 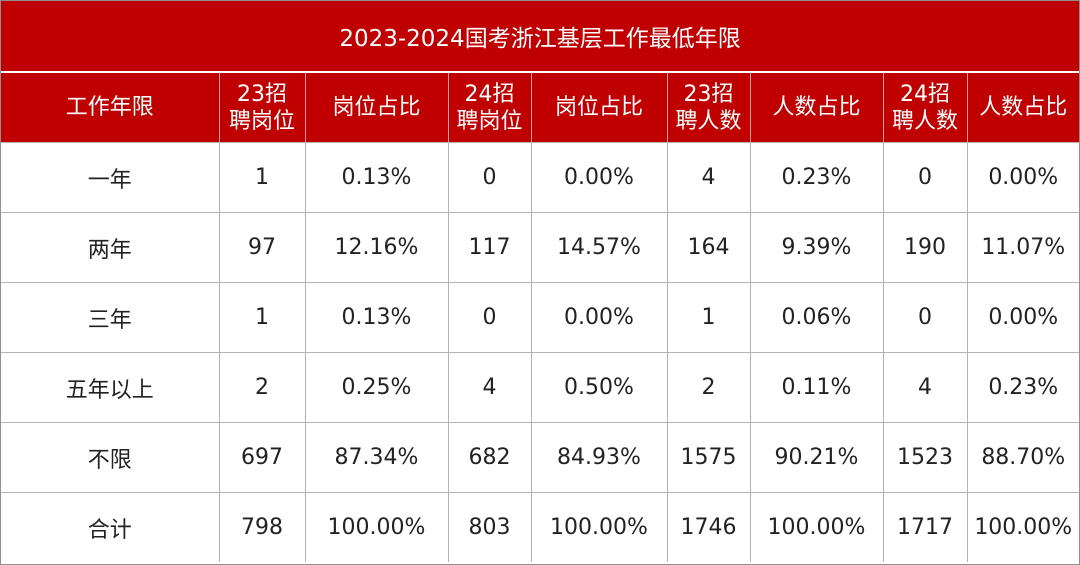 I want to click on table-cell: 88.70%, so click(x=1023, y=457).